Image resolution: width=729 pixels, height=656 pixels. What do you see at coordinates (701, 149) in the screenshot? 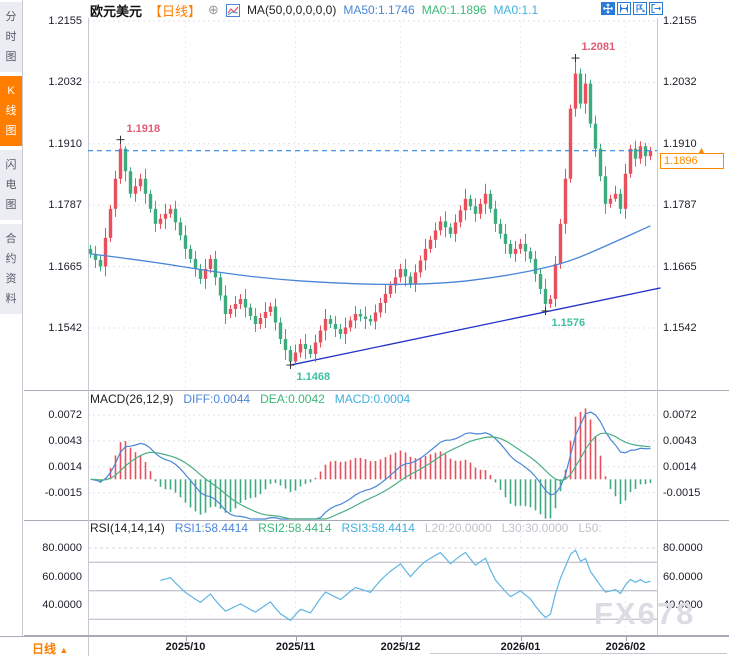
I see `price-up-arrow-icon: ▲` at bounding box center [701, 149].